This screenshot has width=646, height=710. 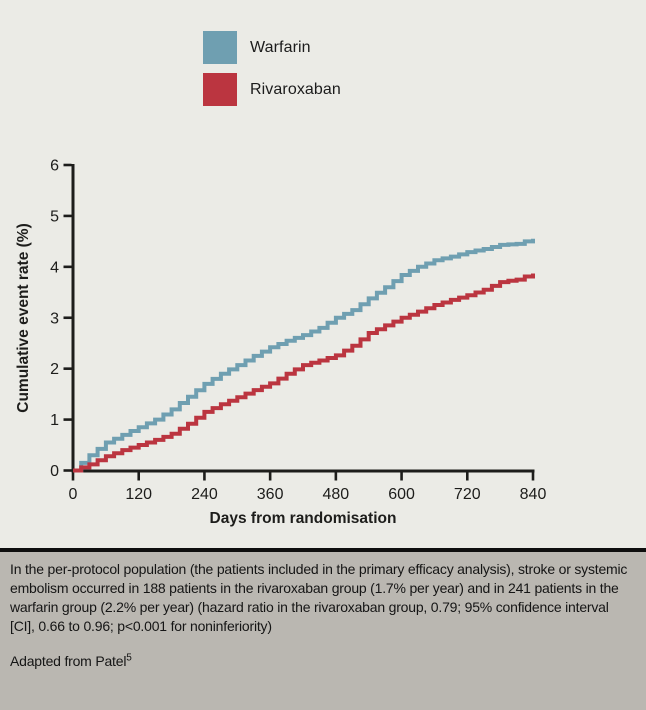 I want to click on y-tick-label: 4, so click(x=54, y=267).